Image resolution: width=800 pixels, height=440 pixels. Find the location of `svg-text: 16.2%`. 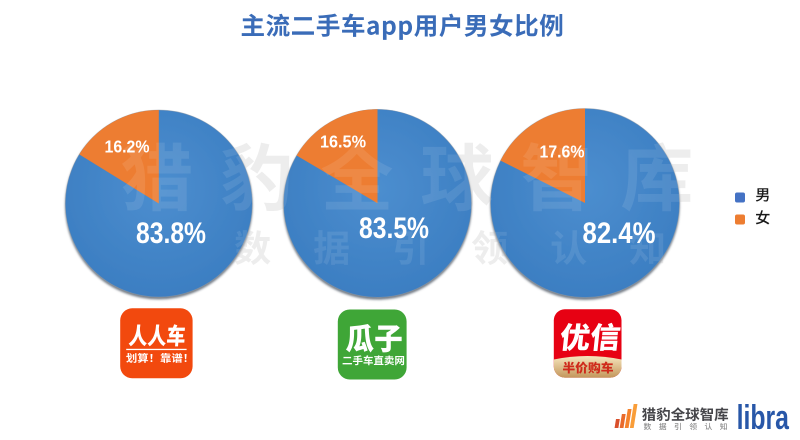

svg-text: 16.2% is located at coordinates (127, 147).